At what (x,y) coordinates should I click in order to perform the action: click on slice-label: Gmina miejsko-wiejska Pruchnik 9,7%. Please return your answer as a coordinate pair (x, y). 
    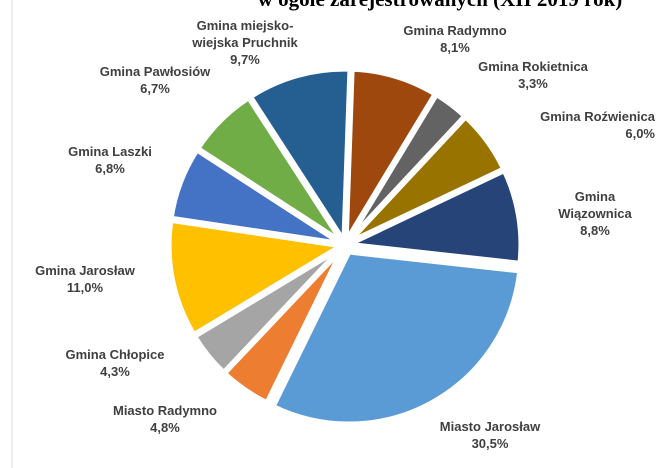
    Looking at the image, I should click on (245, 42).